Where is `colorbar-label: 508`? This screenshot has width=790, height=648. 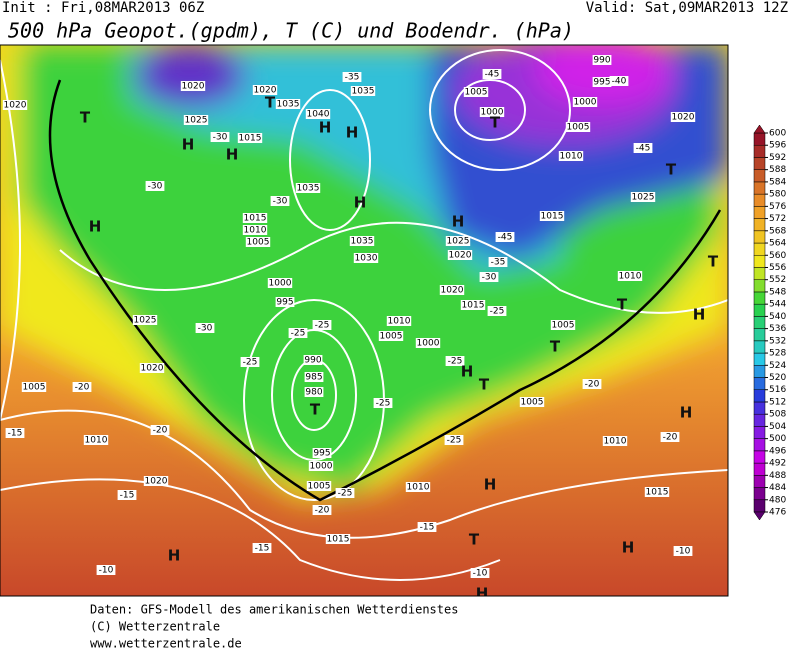 colorbar-label: 508 is located at coordinates (777, 415).